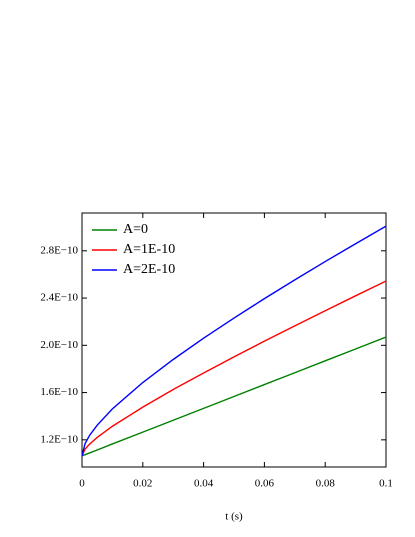 The image size is (415, 537). Describe the element at coordinates (59, 392) in the screenshot. I see `y-tick-label: 1.6E−10` at that location.